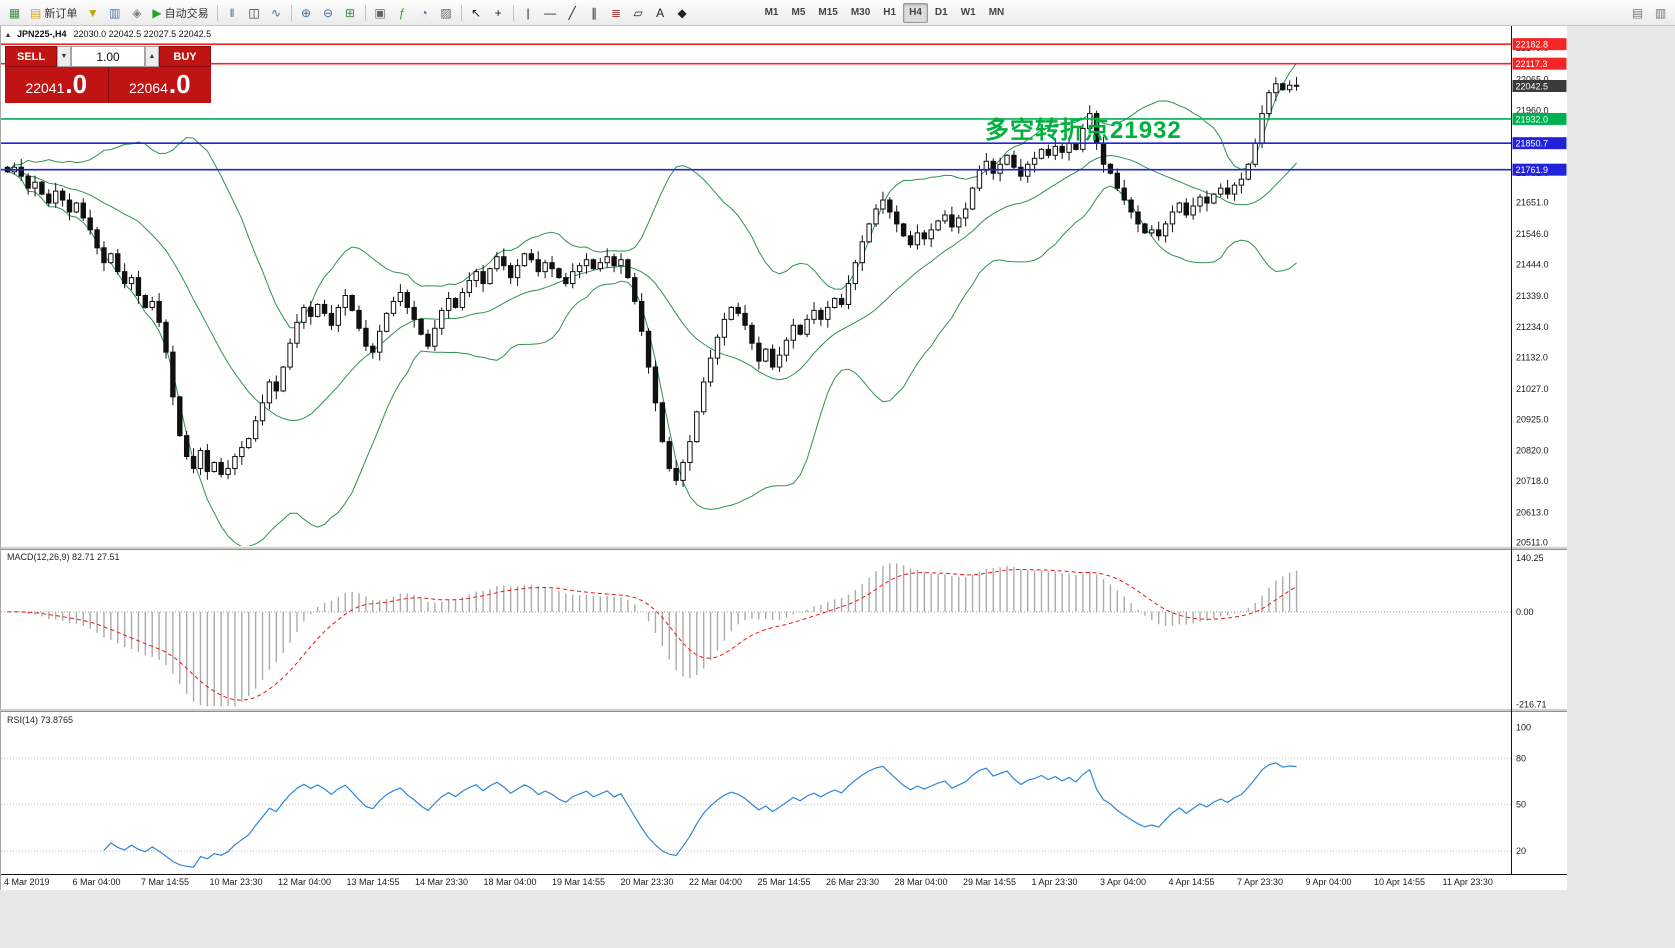  I want to click on shapes-button: ▱, so click(638, 13).